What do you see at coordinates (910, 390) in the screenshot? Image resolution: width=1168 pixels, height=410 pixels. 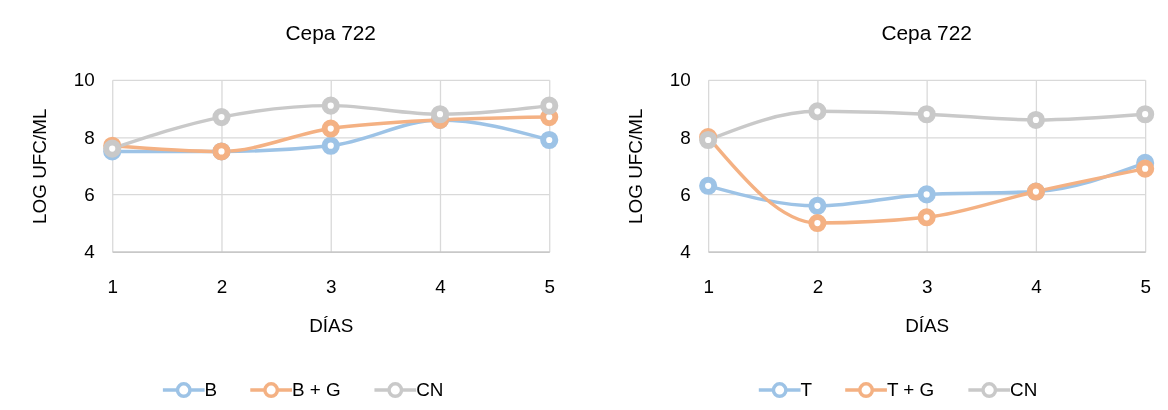 I see `legend-label: T + G` at bounding box center [910, 390].